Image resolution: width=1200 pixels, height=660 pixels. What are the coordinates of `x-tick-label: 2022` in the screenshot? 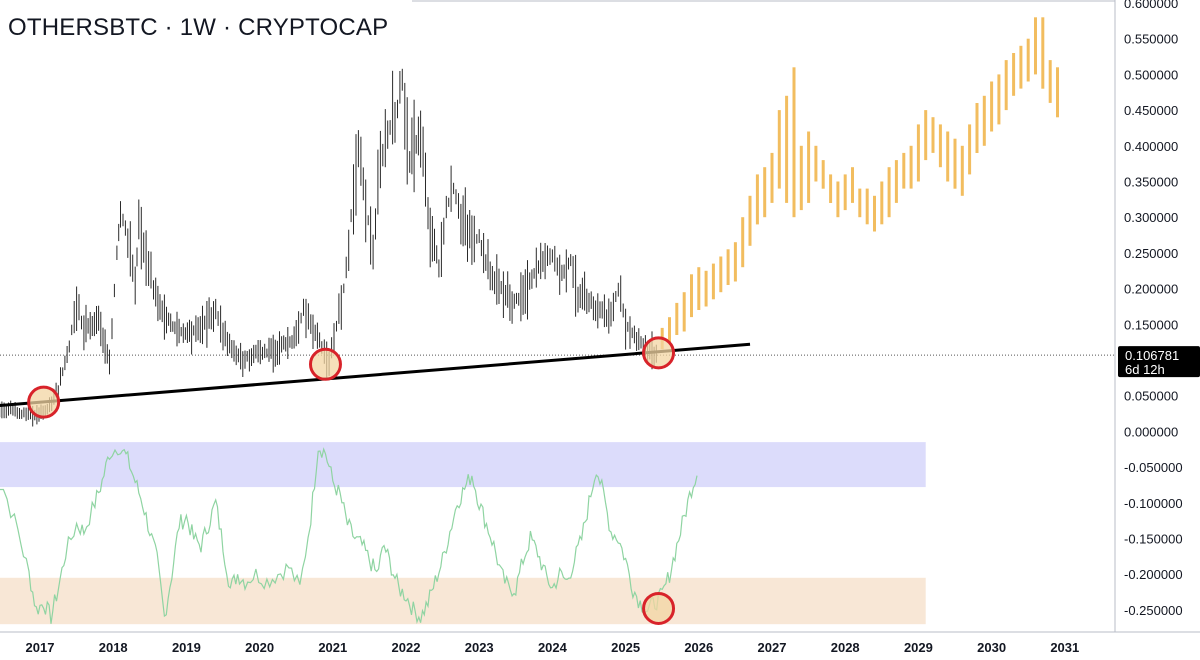 It's located at (406, 647).